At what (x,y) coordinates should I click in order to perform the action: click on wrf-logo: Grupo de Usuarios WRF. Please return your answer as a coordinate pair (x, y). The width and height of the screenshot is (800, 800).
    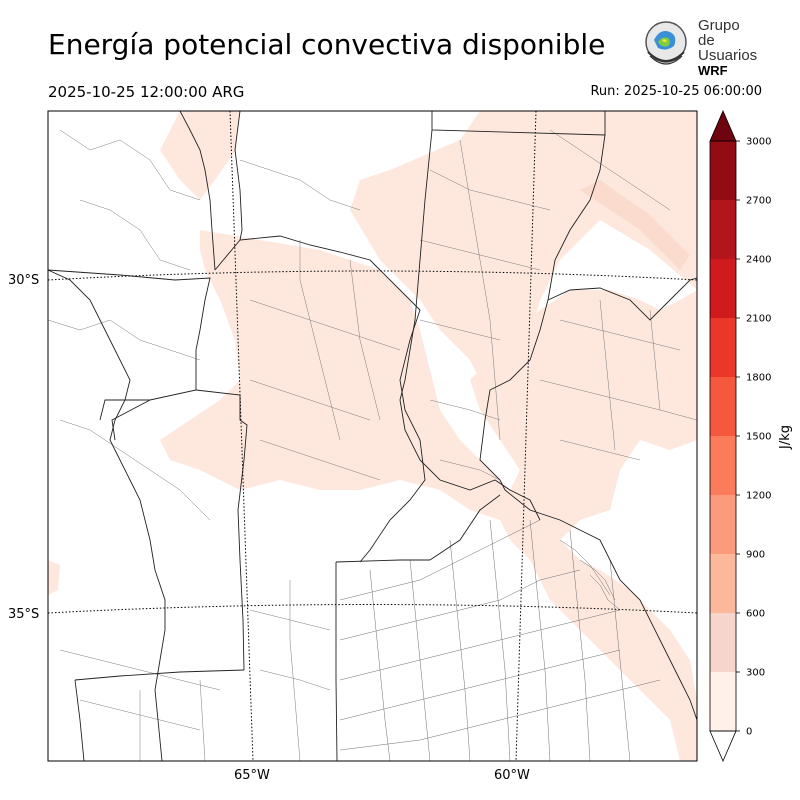
    Looking at the image, I should click on (698, 47).